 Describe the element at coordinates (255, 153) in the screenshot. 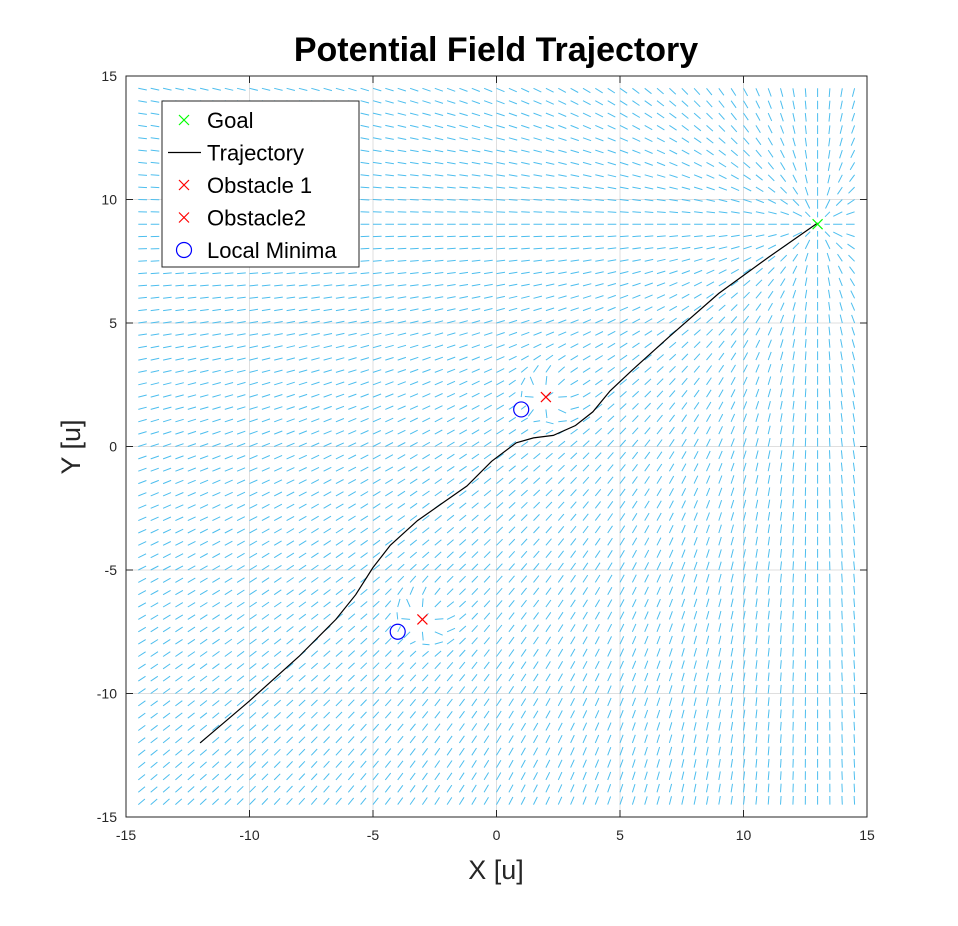

I see `legend-label: Trajectory` at that location.